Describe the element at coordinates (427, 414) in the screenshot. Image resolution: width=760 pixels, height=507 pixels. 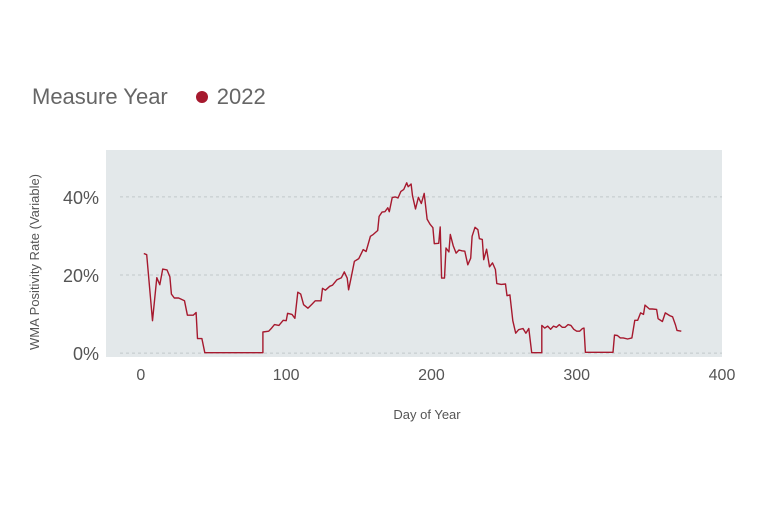
I see `x-axis-title: Day of Year` at that location.